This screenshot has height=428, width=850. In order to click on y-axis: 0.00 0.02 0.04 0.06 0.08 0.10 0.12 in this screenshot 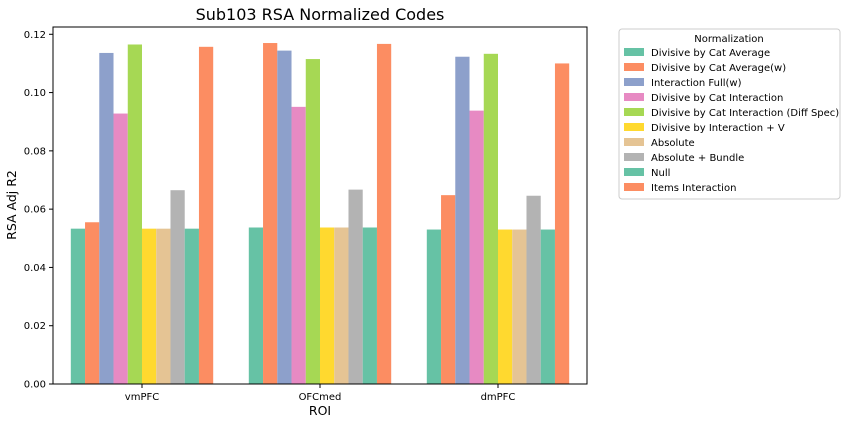, I will do `click(38, 210)`.